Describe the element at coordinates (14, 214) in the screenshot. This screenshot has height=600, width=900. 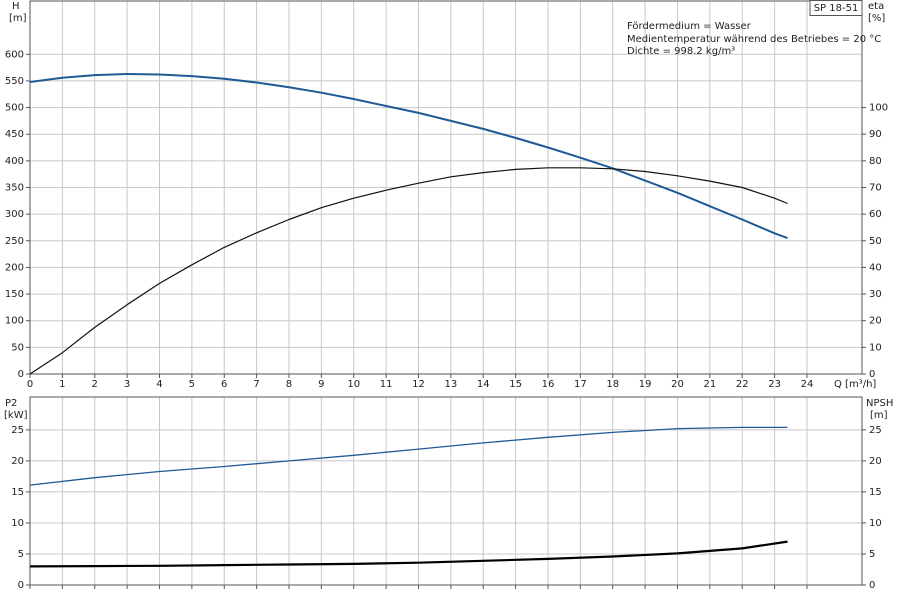
I see `y-tick-label: 300` at that location.